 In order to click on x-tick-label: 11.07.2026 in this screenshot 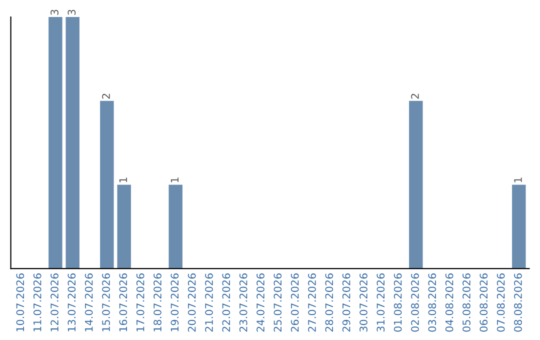, I will do `click(37, 302)`.